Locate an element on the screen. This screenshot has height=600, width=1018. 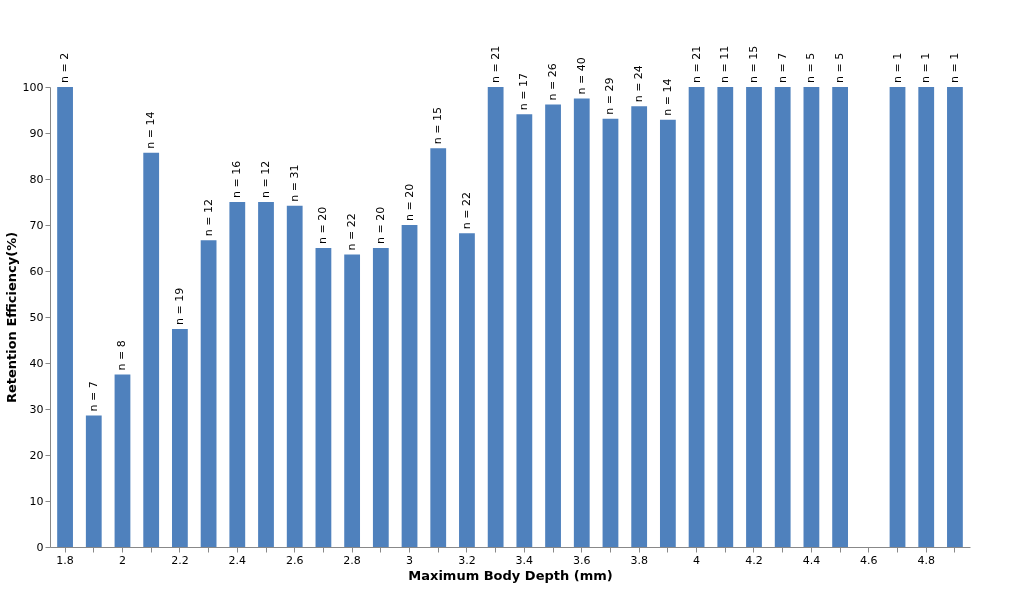
y-tick-label: 100 is located at coordinates (33, 87).